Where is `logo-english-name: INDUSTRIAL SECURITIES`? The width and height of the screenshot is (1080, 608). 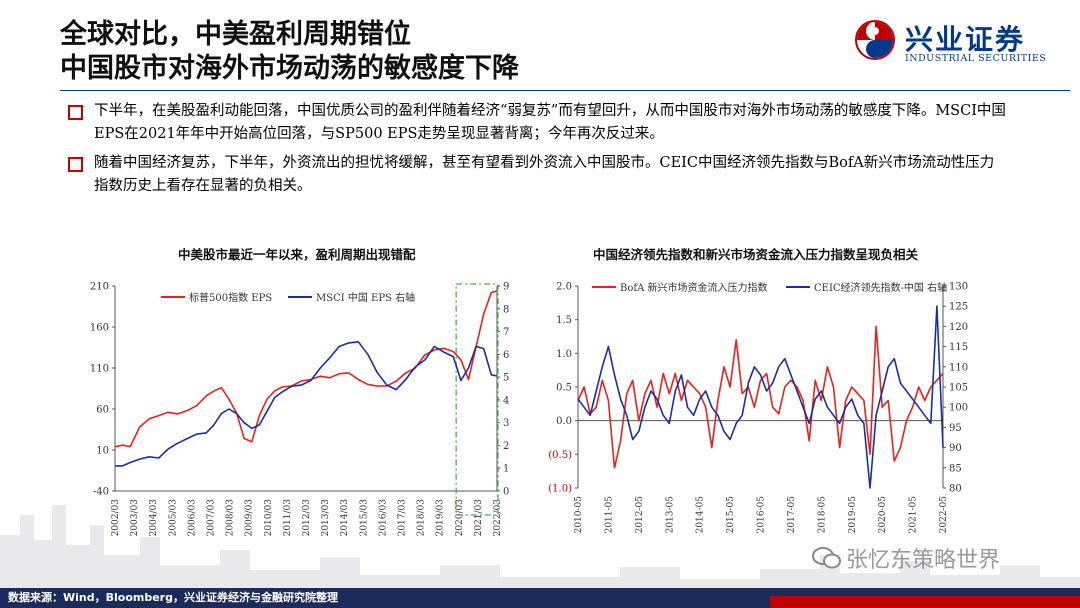
logo-english-name: INDUSTRIAL SECURITIES is located at coordinates (976, 58).